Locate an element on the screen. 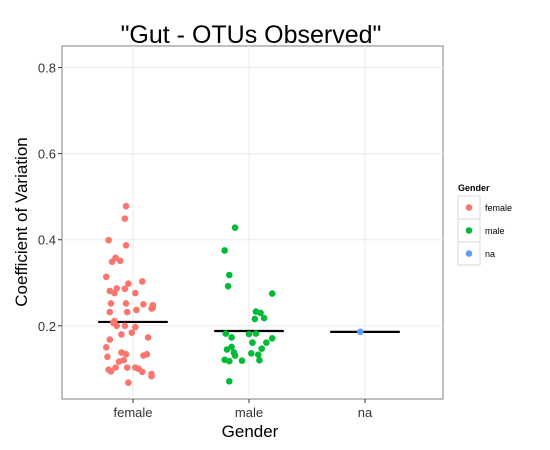 This screenshot has width=550, height=450. x-axis: female male na is located at coordinates (243, 409).